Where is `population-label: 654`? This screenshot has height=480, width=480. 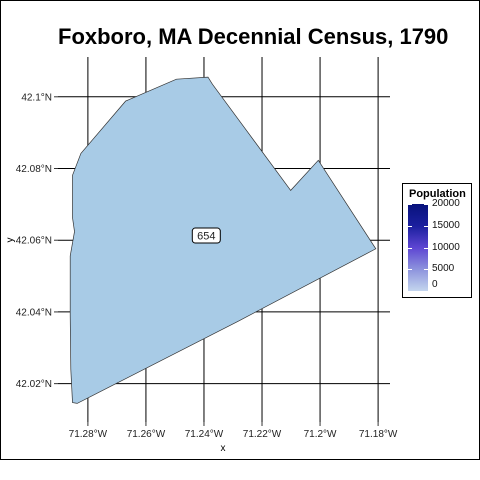
population-label: 654 is located at coordinates (206, 237).